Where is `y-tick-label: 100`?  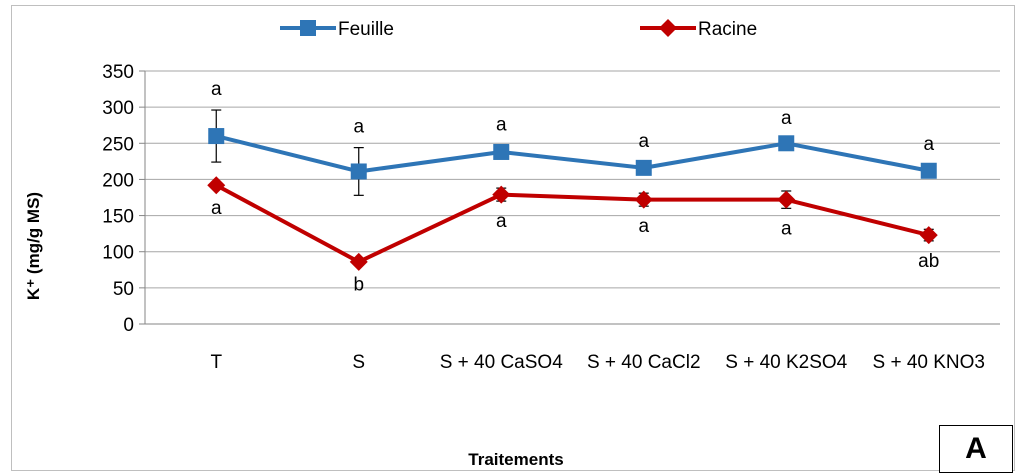
y-tick-label: 100 is located at coordinates (118, 253).